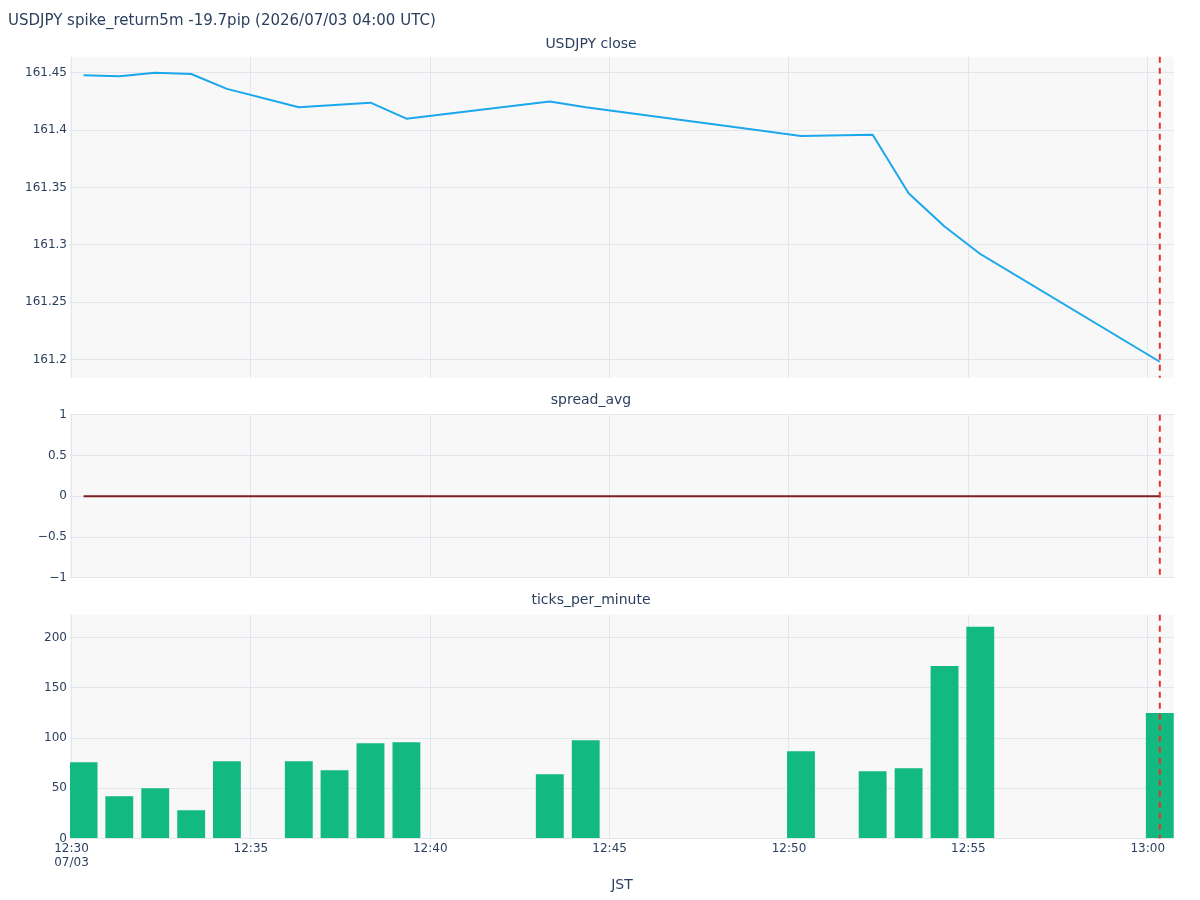 This screenshot has width=1200, height=900. I want to click on y-tick-label: 161.35, so click(46, 186).